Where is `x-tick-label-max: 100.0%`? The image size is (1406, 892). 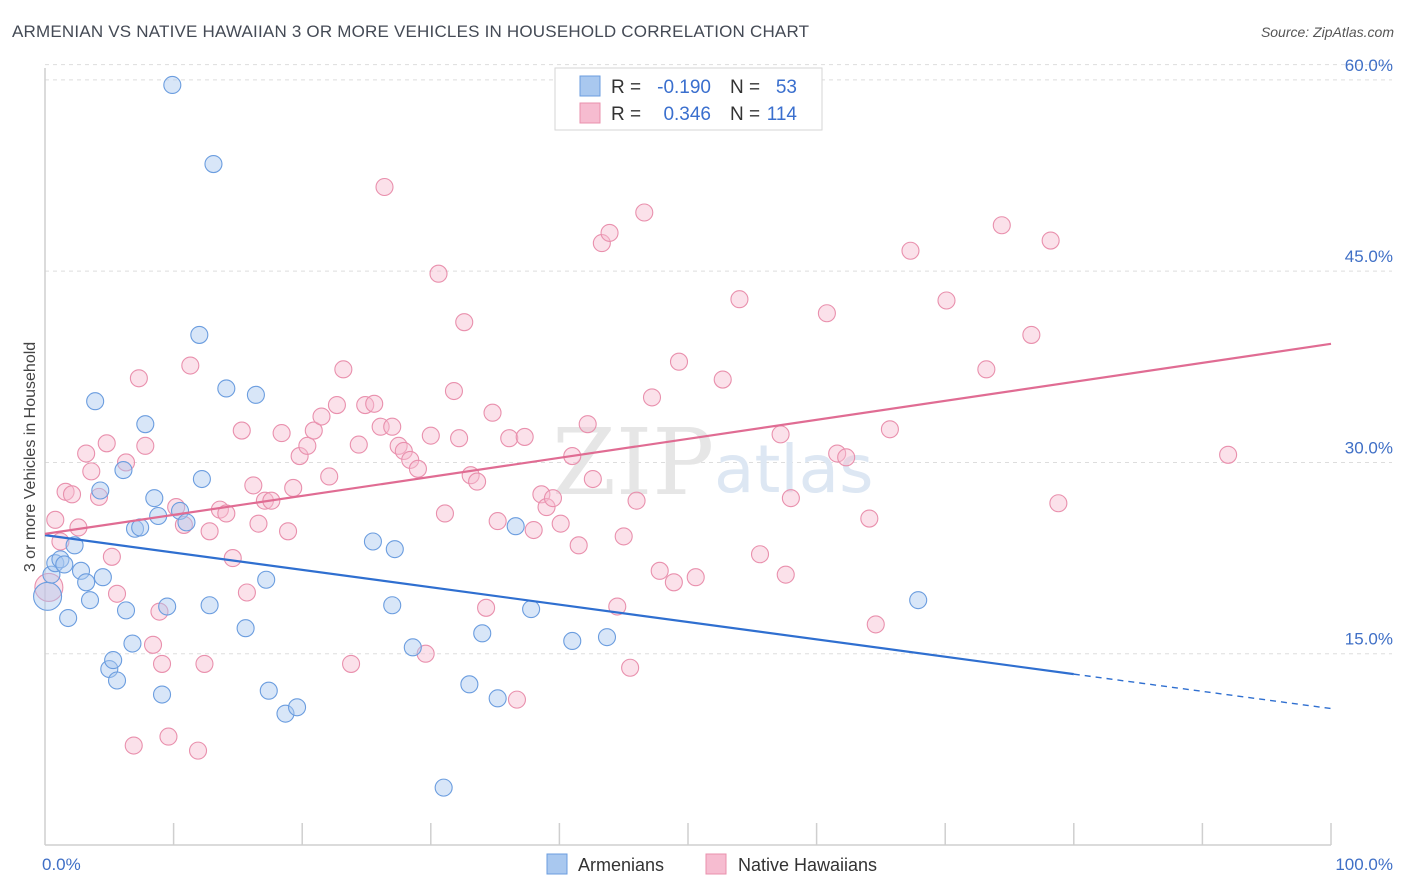
x-tick-label-max: 100.0% is located at coordinates (1364, 864).